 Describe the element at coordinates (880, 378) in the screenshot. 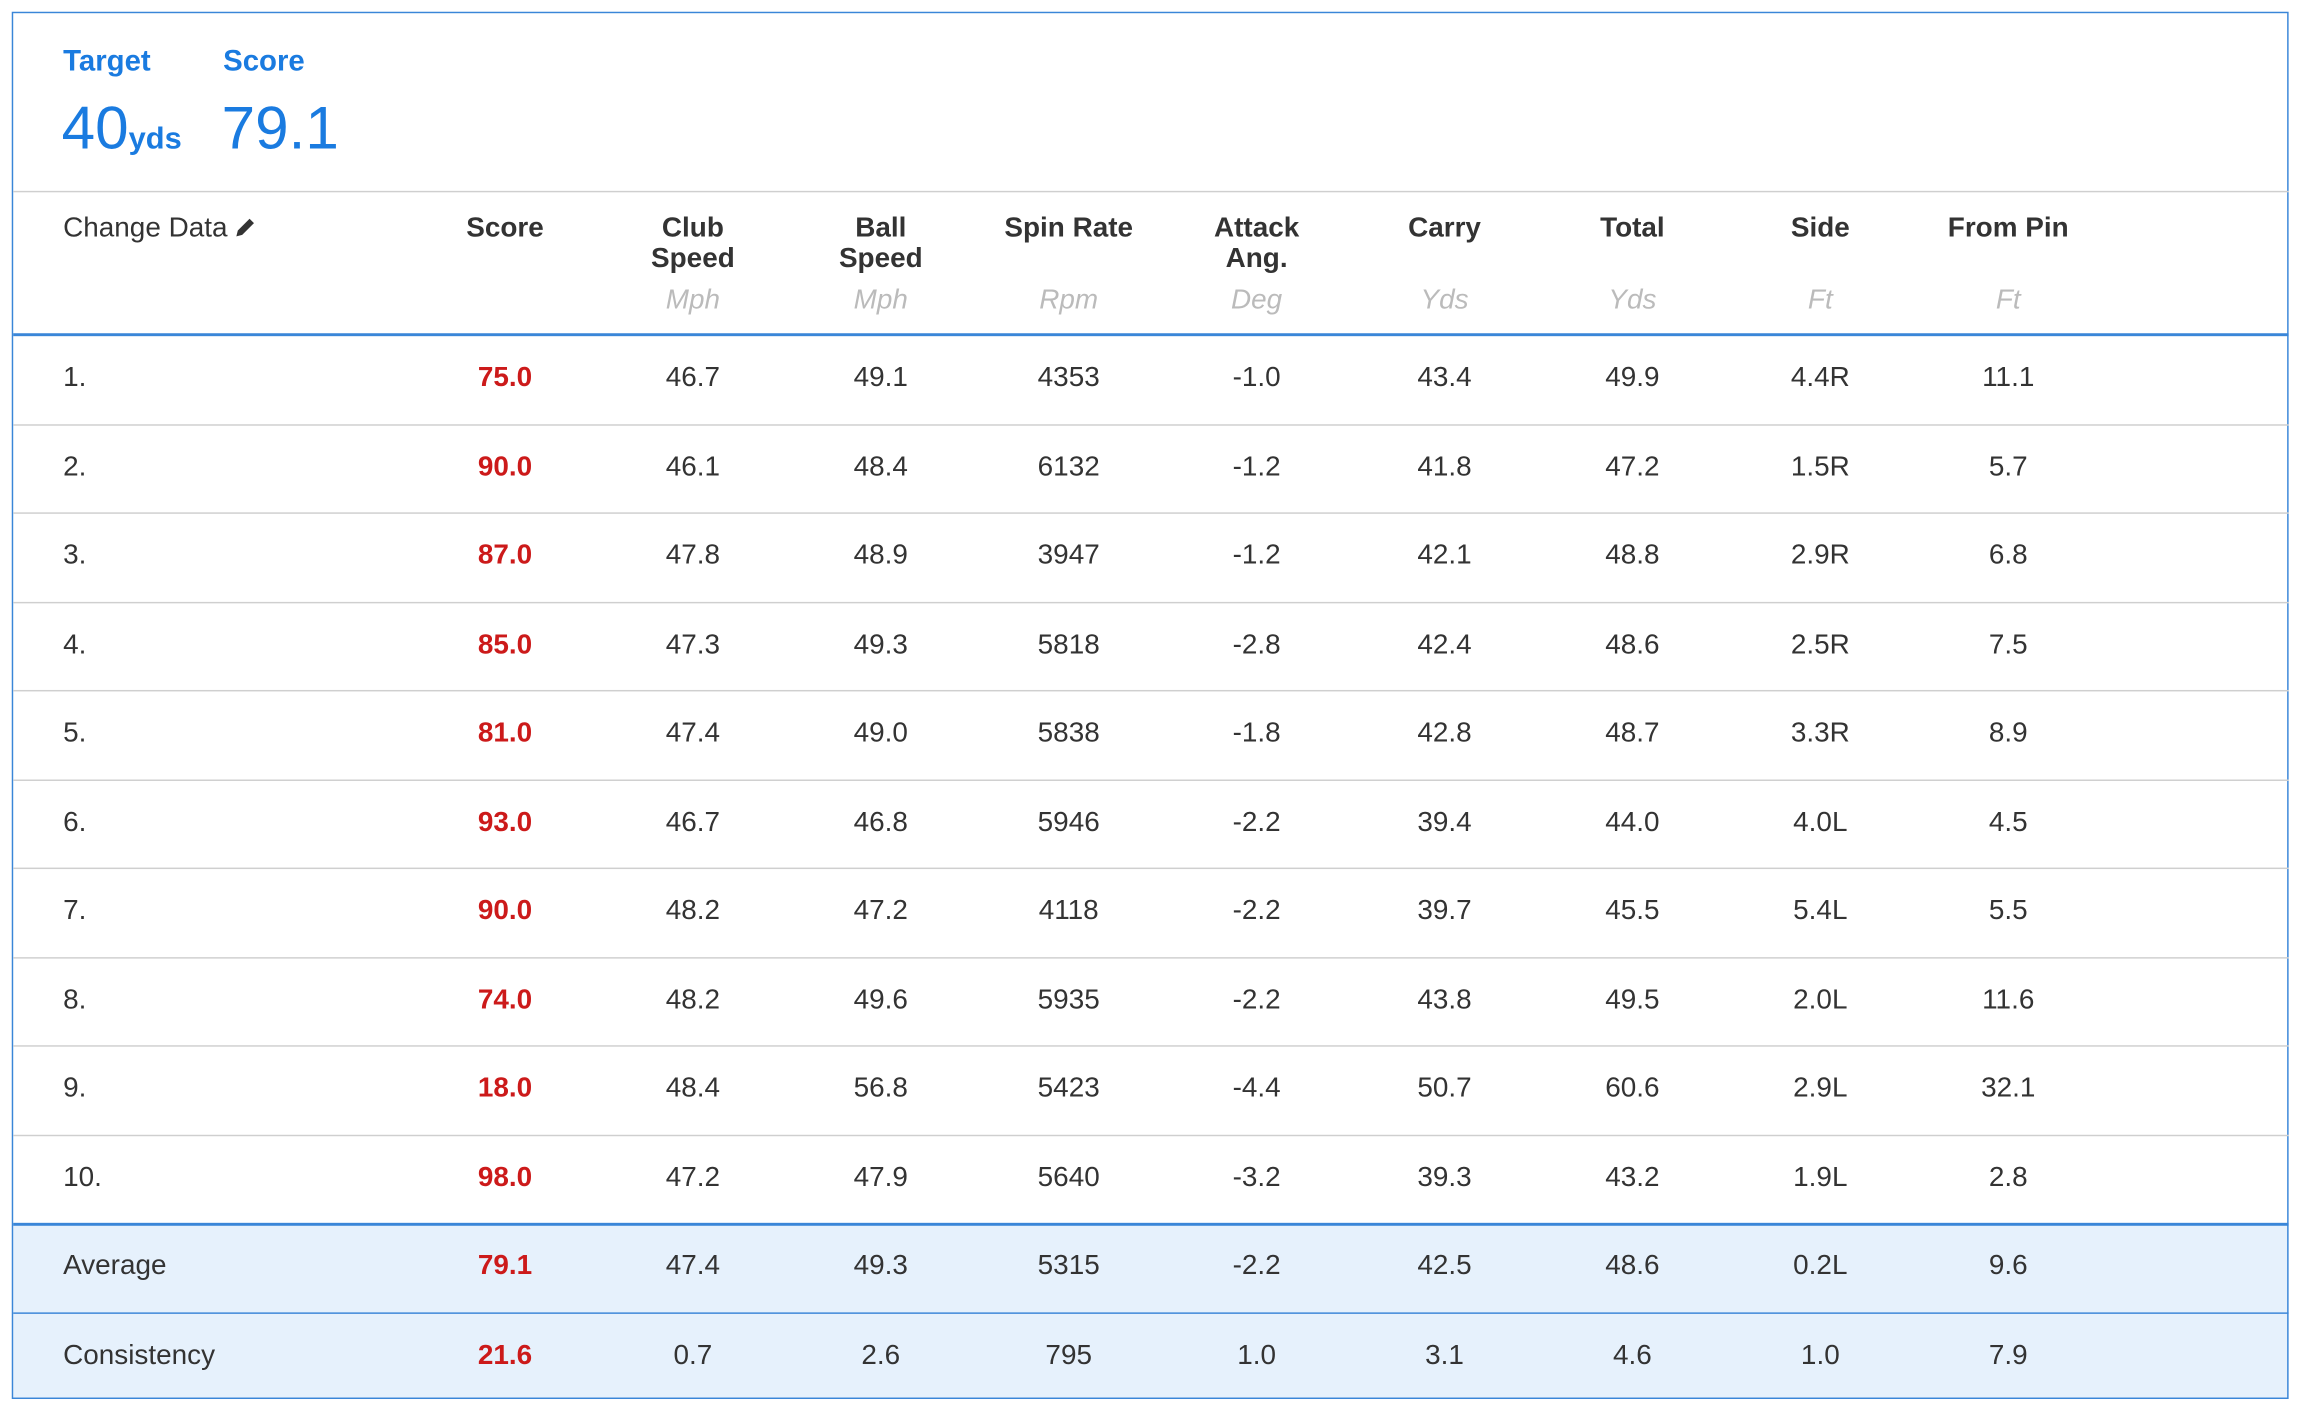

I see `data-cell: 49.1` at that location.